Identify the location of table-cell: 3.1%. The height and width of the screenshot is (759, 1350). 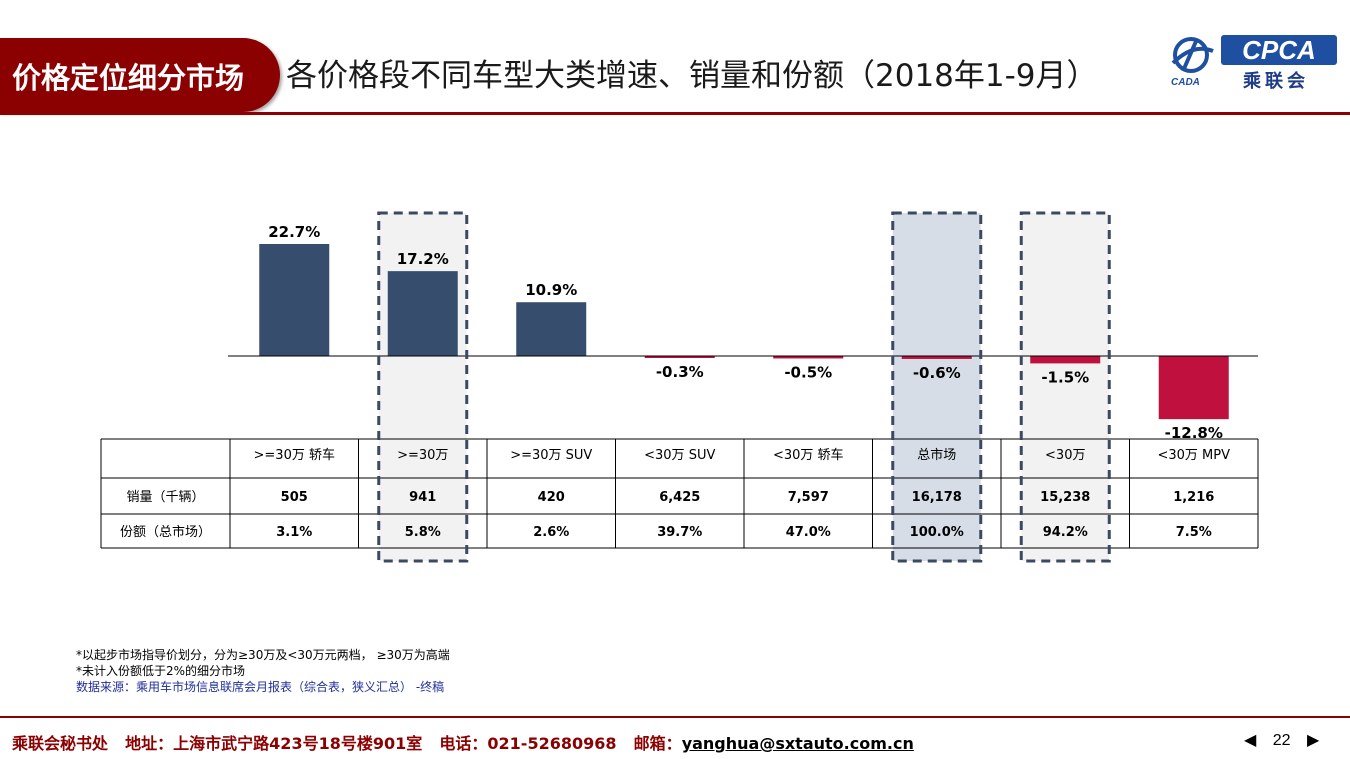
(294, 532).